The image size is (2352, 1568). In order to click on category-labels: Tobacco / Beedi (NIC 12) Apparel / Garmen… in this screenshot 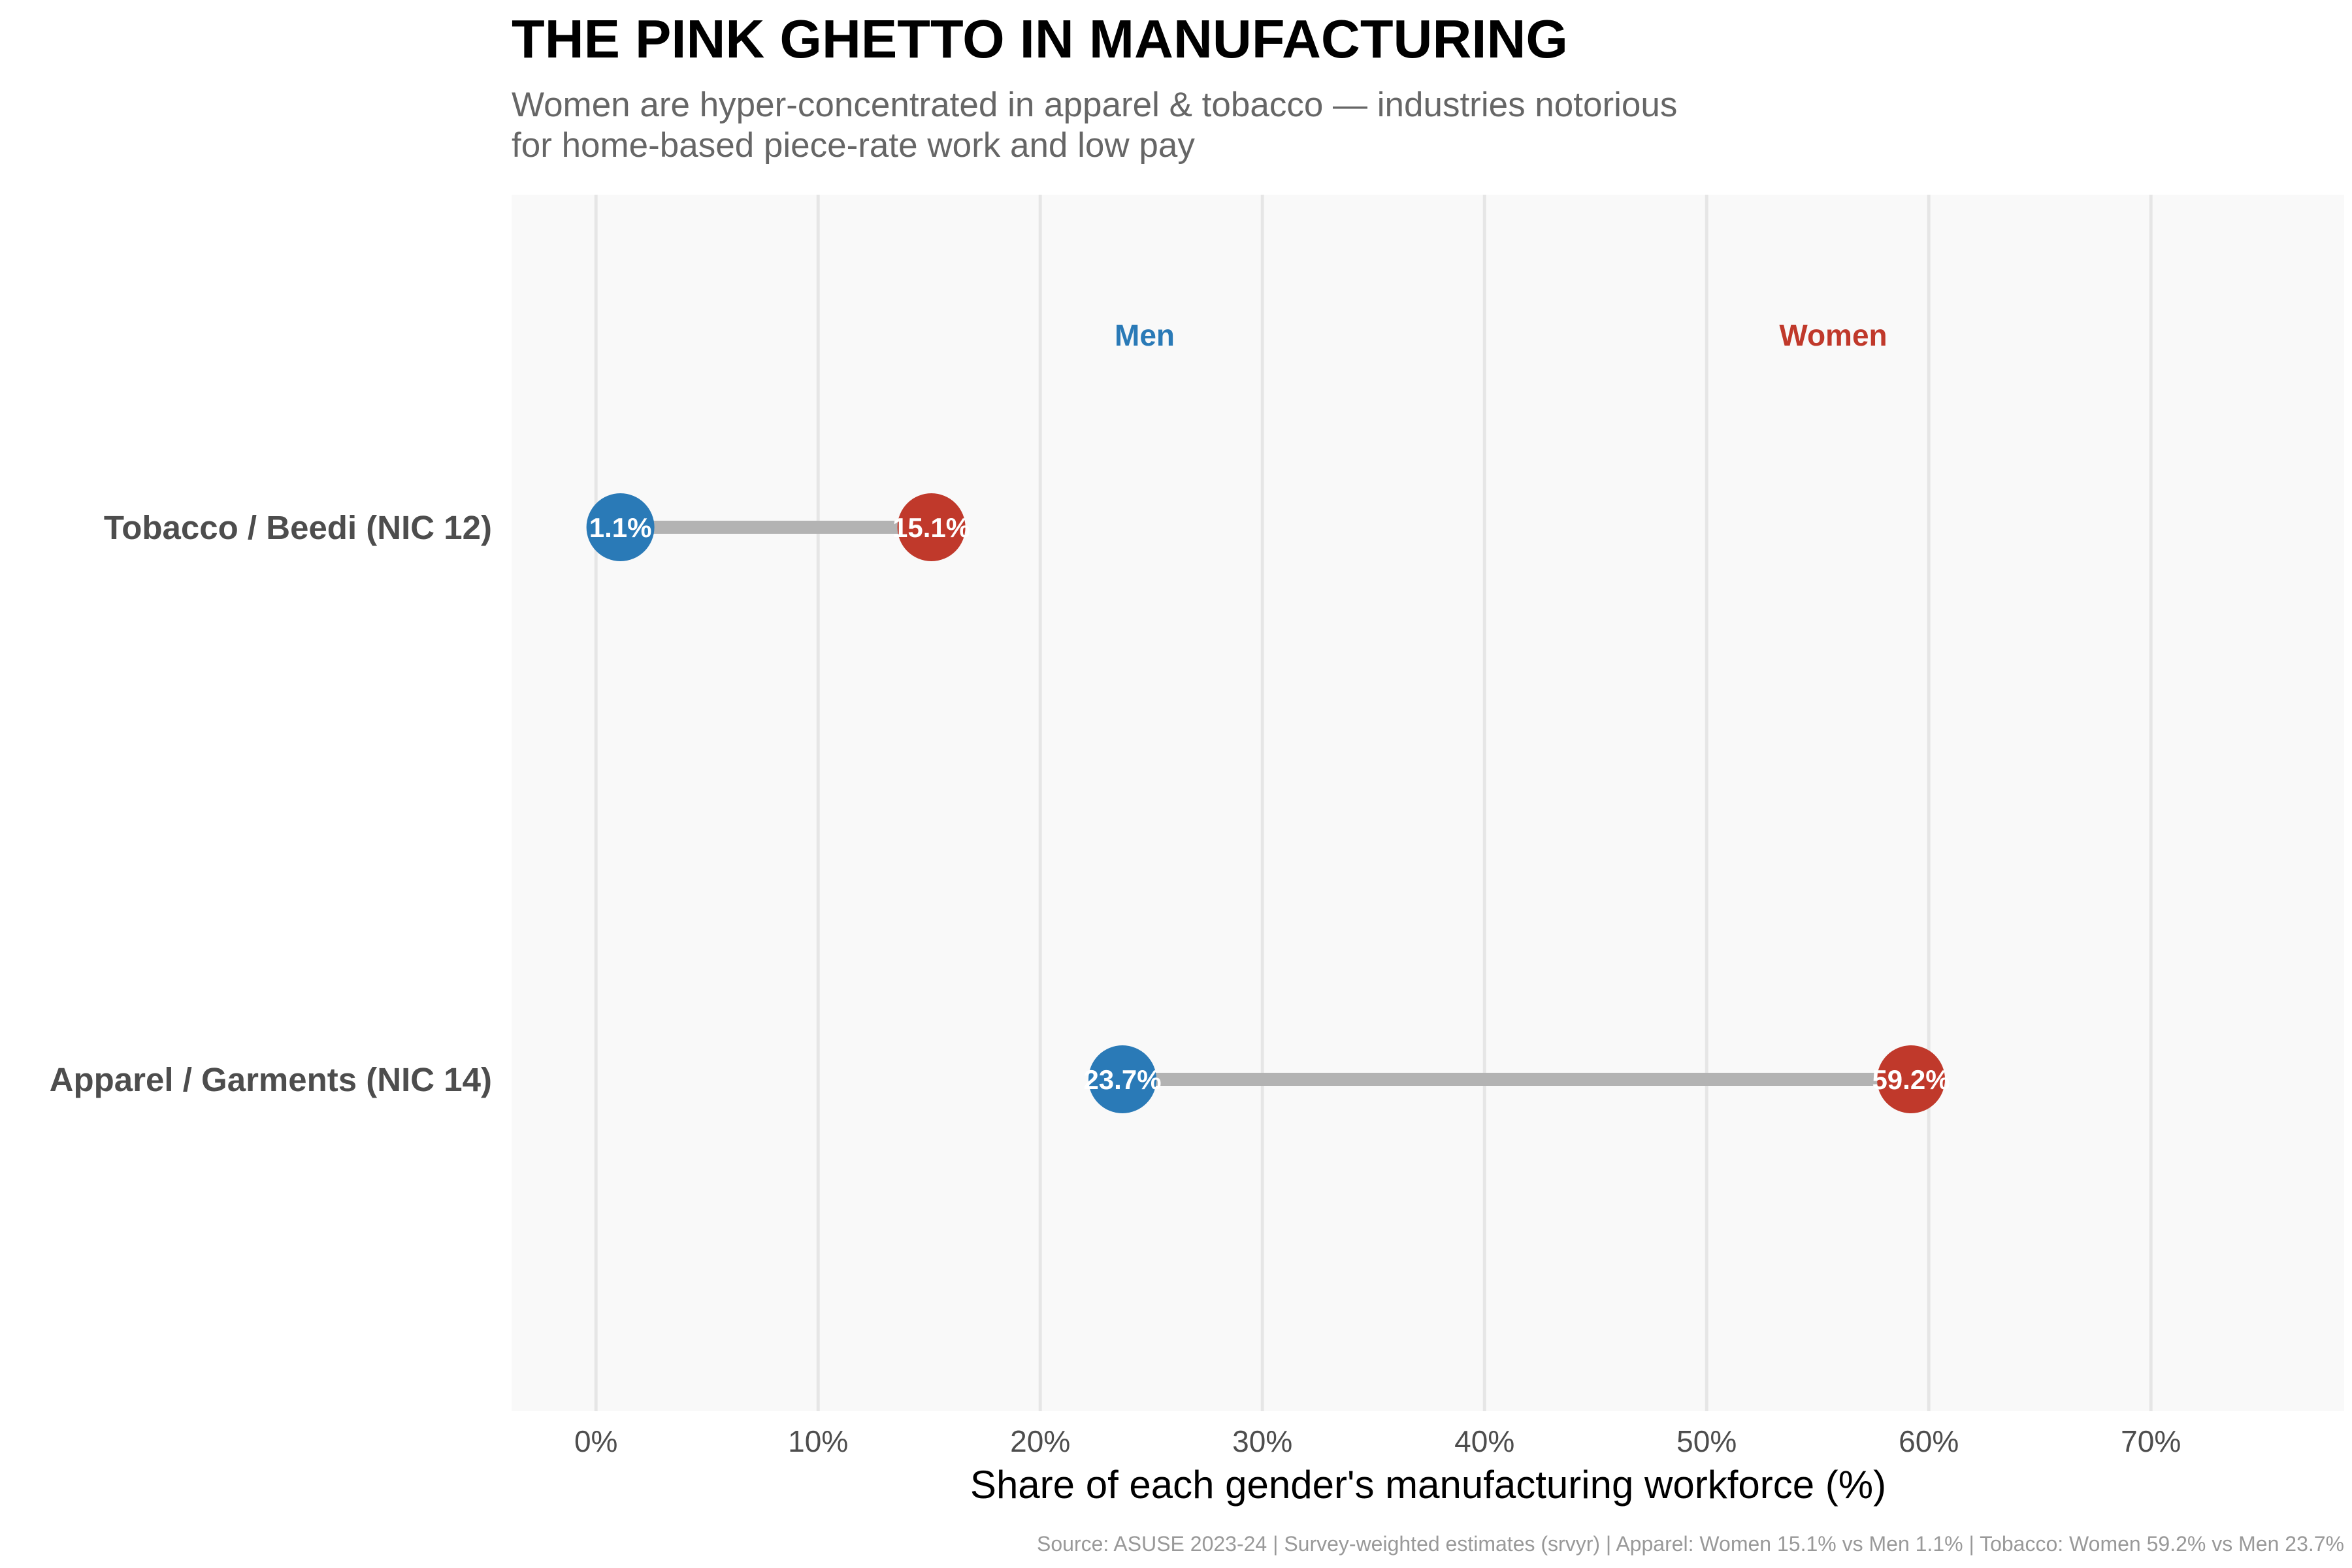, I will do `click(271, 803)`.